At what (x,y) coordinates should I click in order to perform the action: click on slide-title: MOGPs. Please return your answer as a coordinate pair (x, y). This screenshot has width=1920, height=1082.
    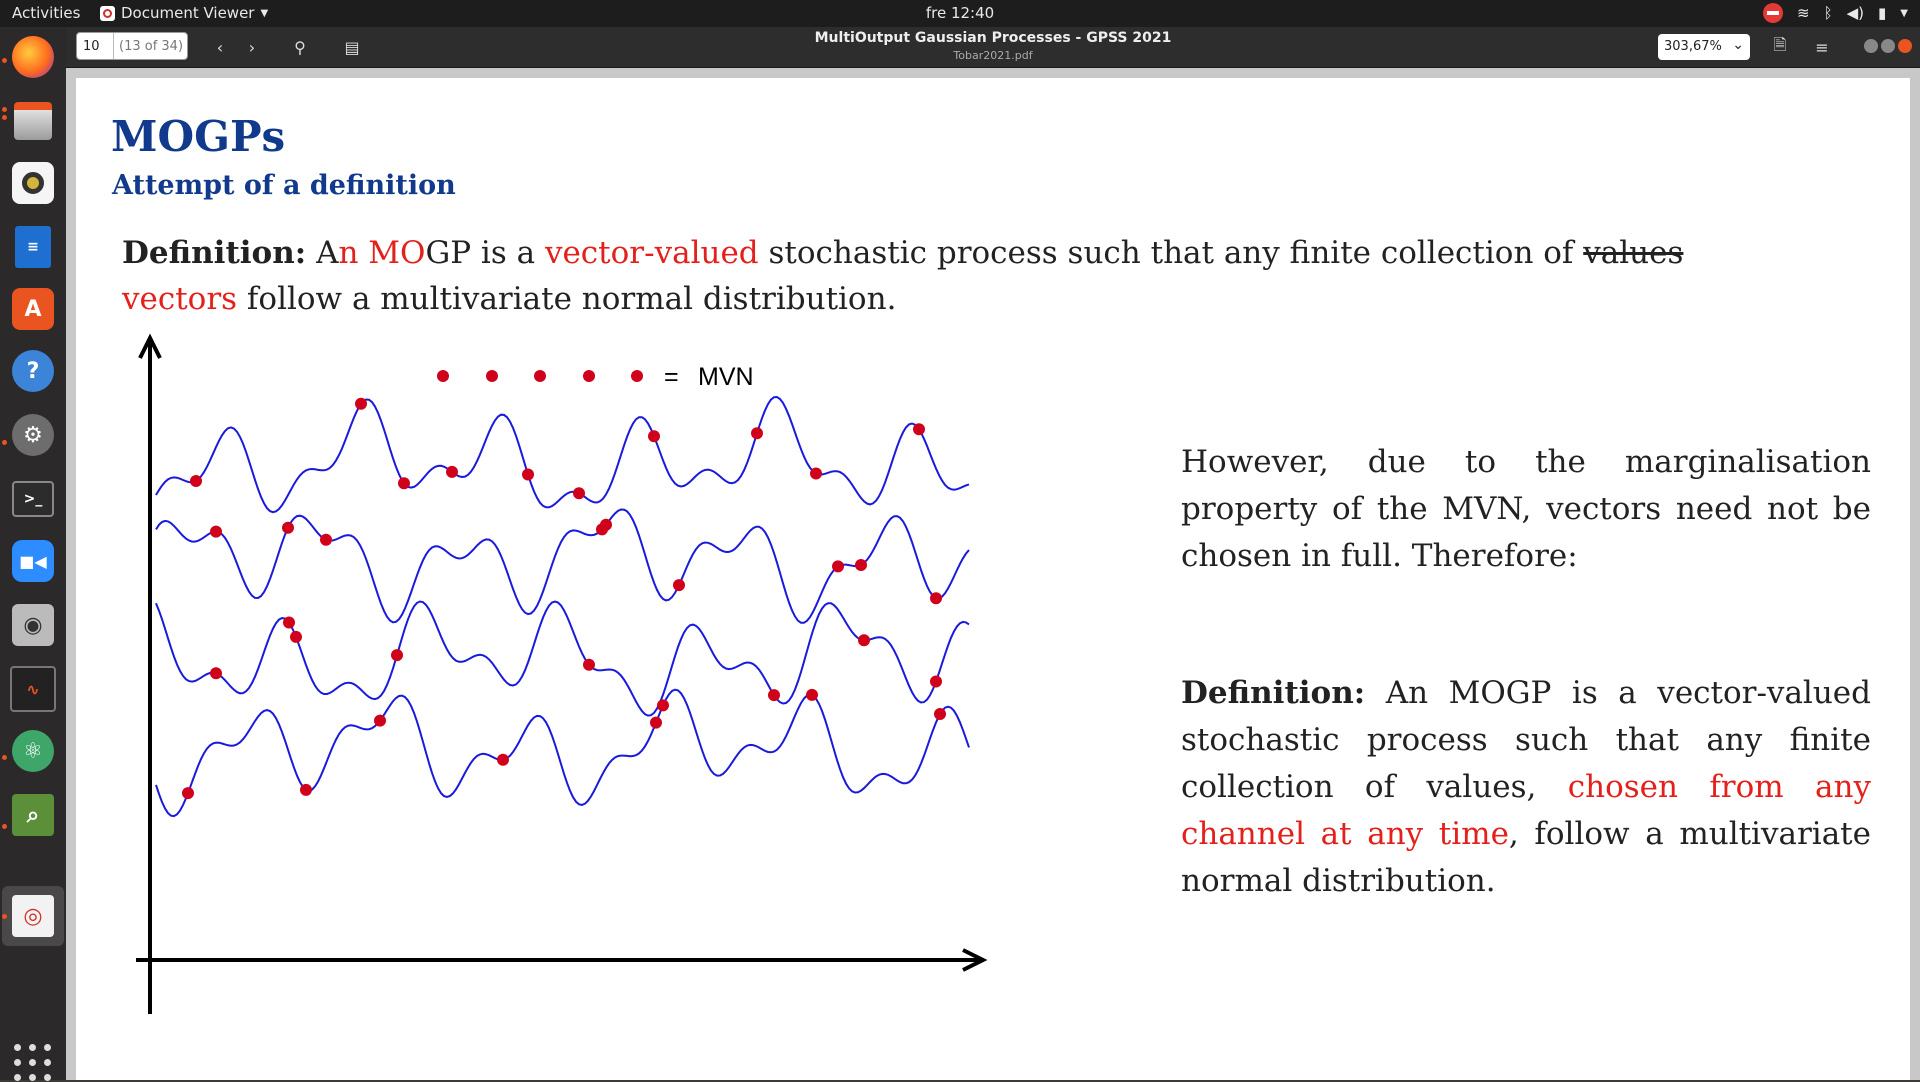
    Looking at the image, I should click on (198, 136).